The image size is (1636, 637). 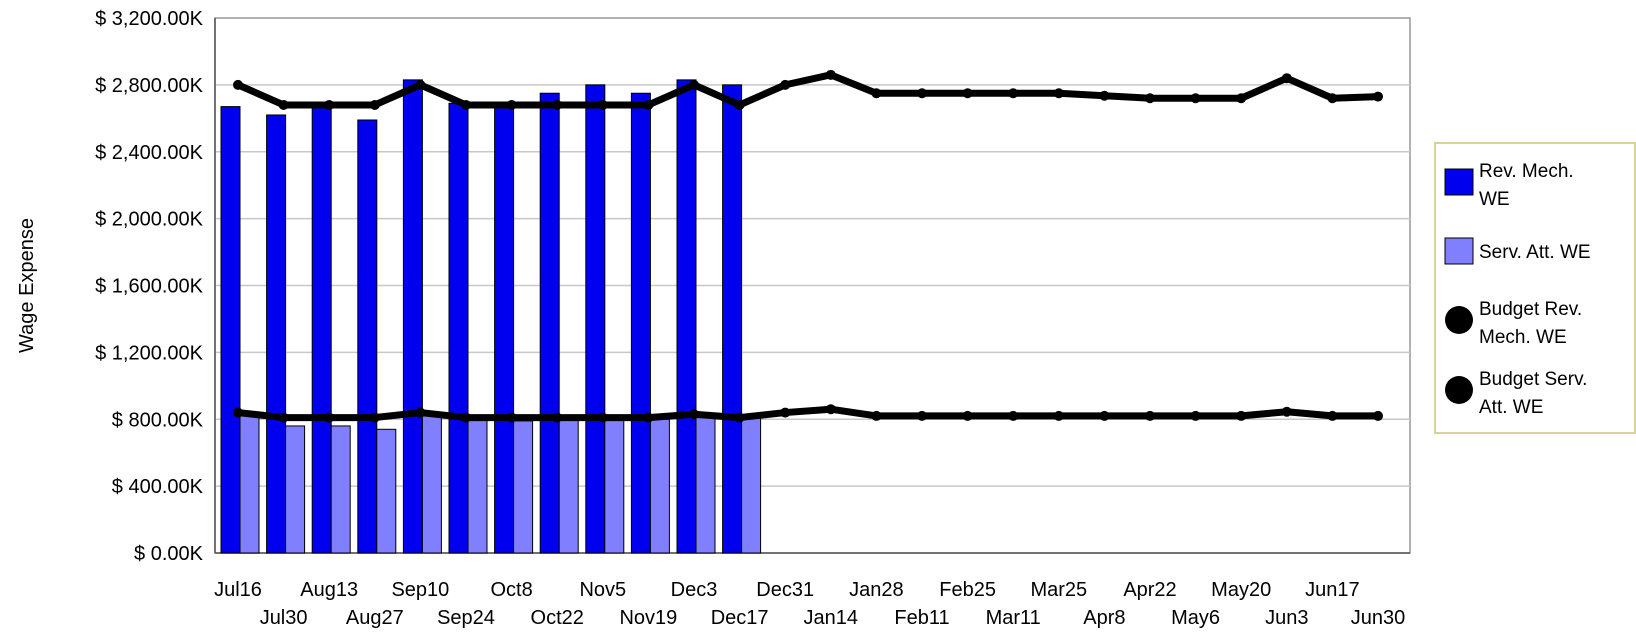 I want to click on x-tick-label: May6, so click(x=1195, y=618).